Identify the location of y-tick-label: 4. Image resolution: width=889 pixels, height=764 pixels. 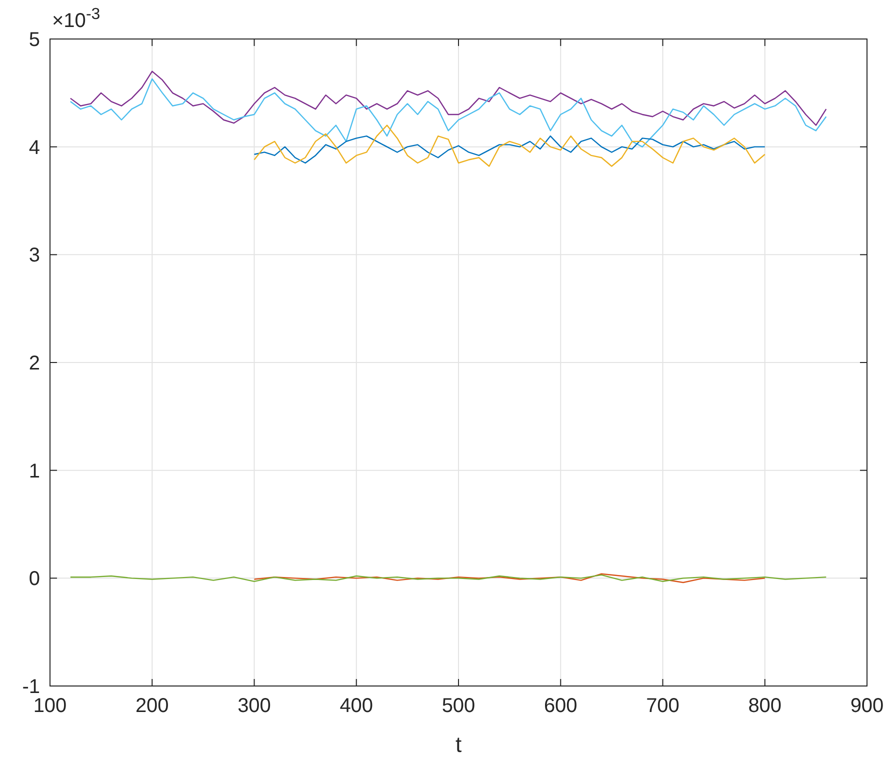
(34, 147).